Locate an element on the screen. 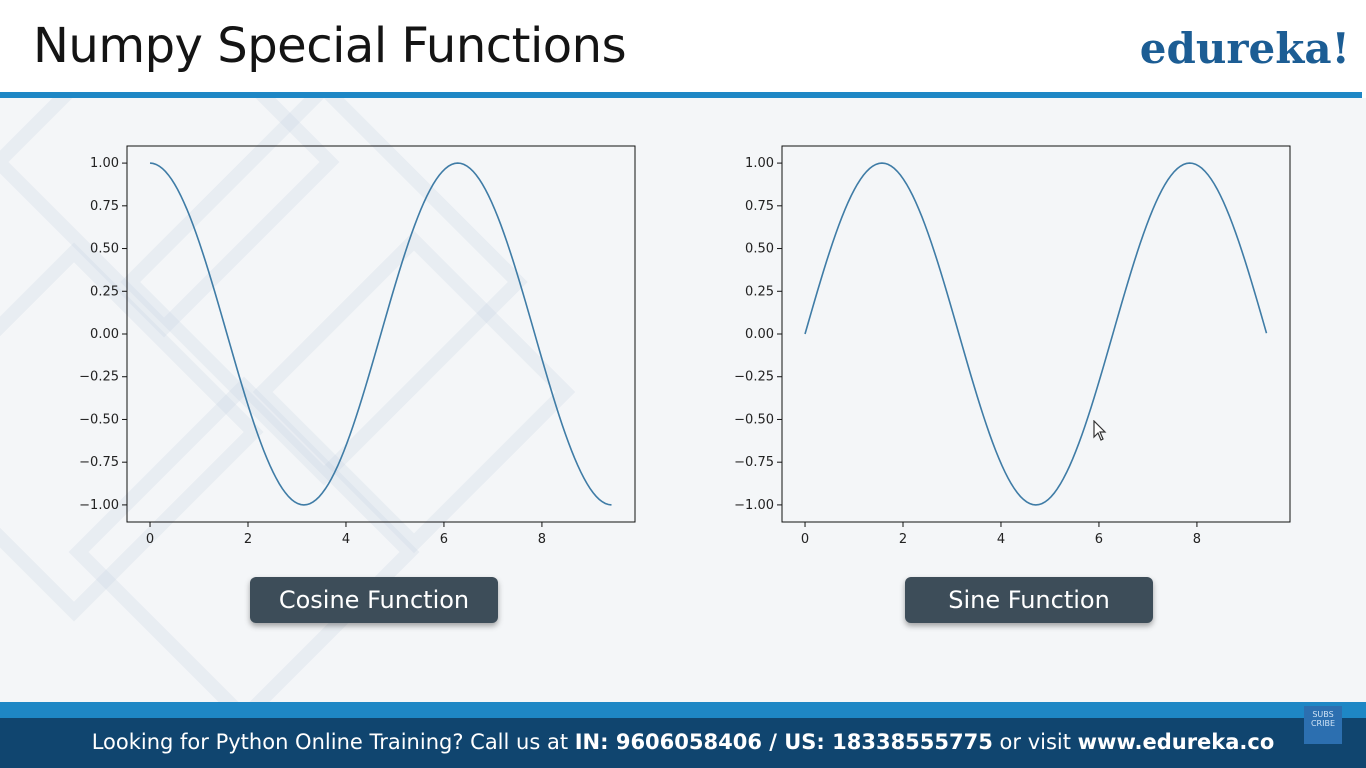 This screenshot has width=1366, height=768. footer-accent-band is located at coordinates (683, 710).